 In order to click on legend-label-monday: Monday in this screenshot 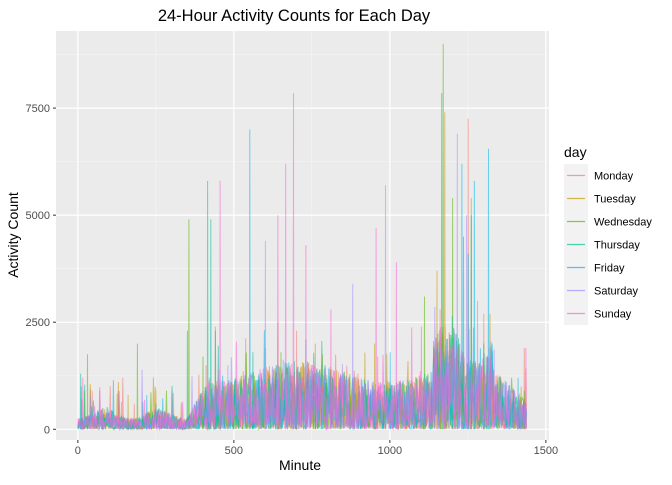, I will do `click(614, 177)`.